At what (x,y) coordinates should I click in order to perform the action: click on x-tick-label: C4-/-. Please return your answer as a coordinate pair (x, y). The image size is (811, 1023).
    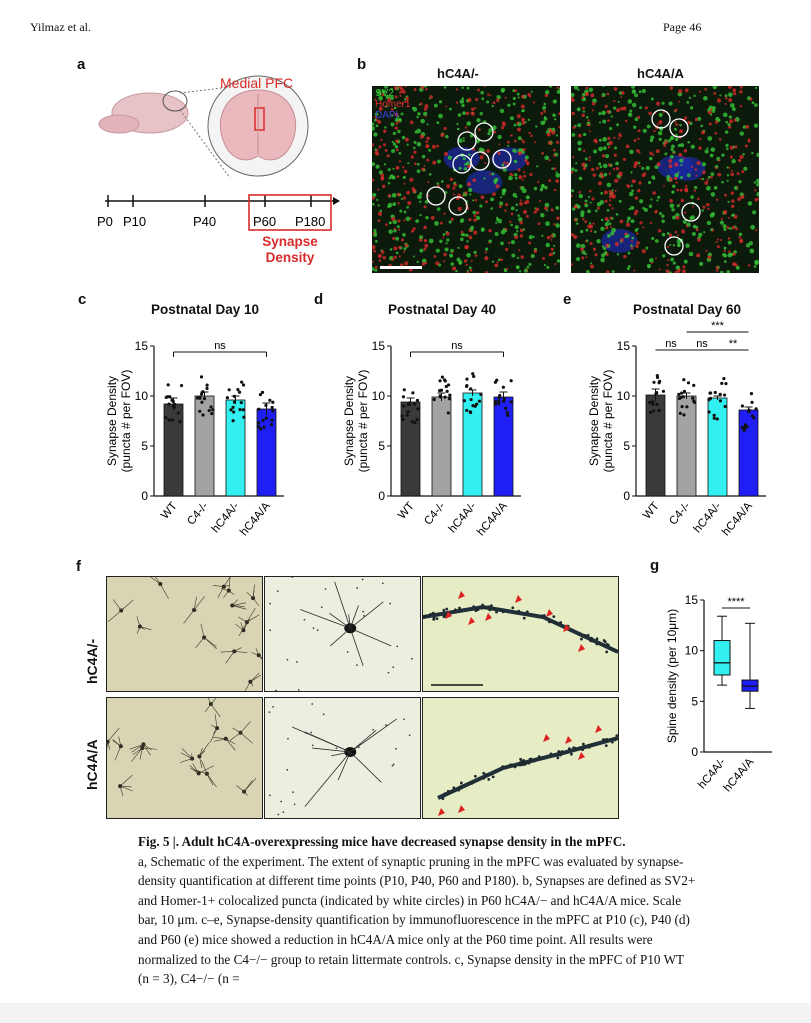
    Looking at the image, I should click on (198, 513).